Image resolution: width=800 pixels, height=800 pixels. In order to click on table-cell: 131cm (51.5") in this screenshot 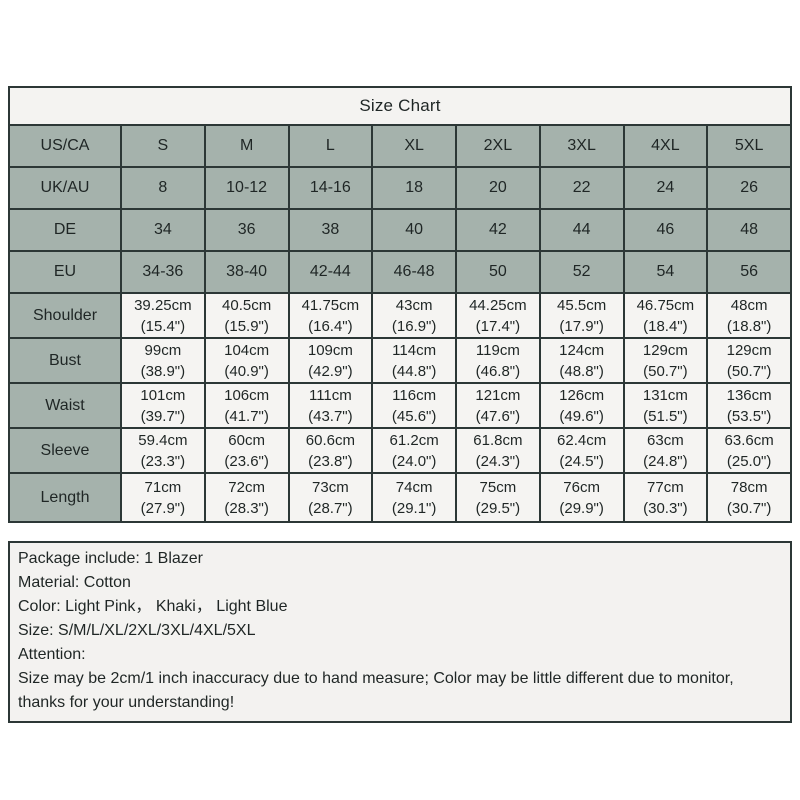, I will do `click(665, 405)`.